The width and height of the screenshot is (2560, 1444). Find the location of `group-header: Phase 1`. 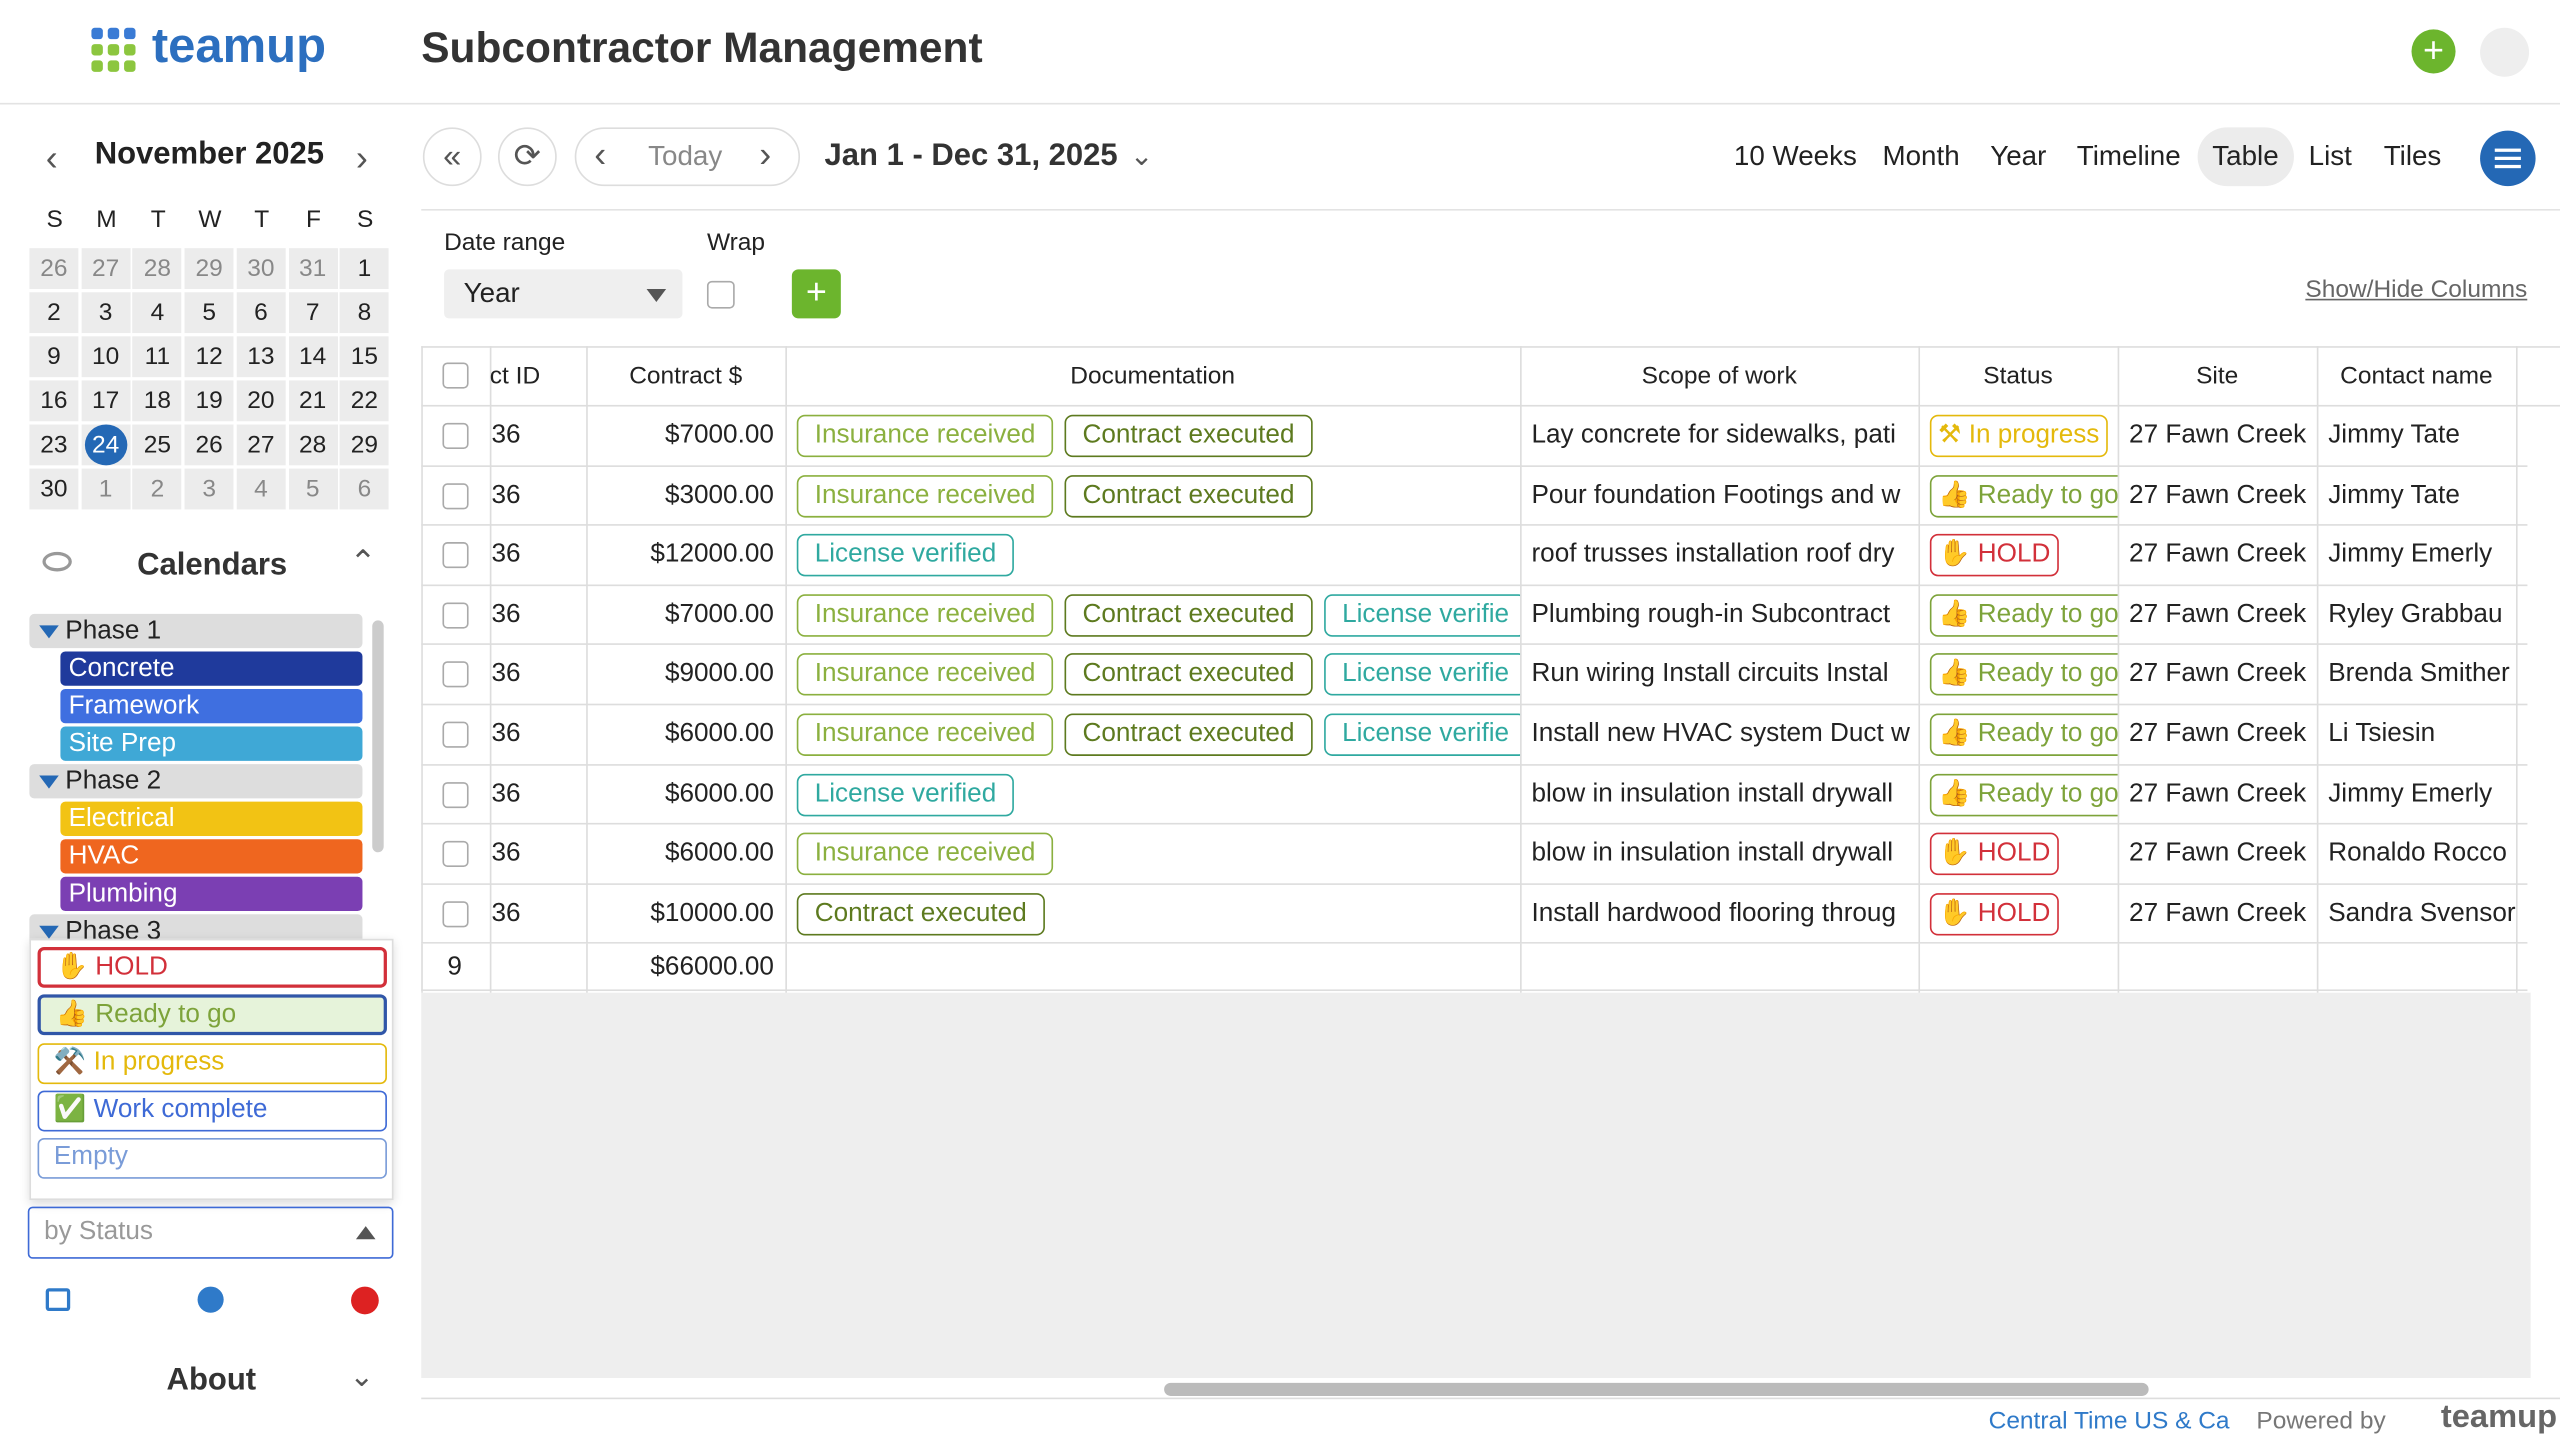

group-header: Phase 1 is located at coordinates (196, 631).